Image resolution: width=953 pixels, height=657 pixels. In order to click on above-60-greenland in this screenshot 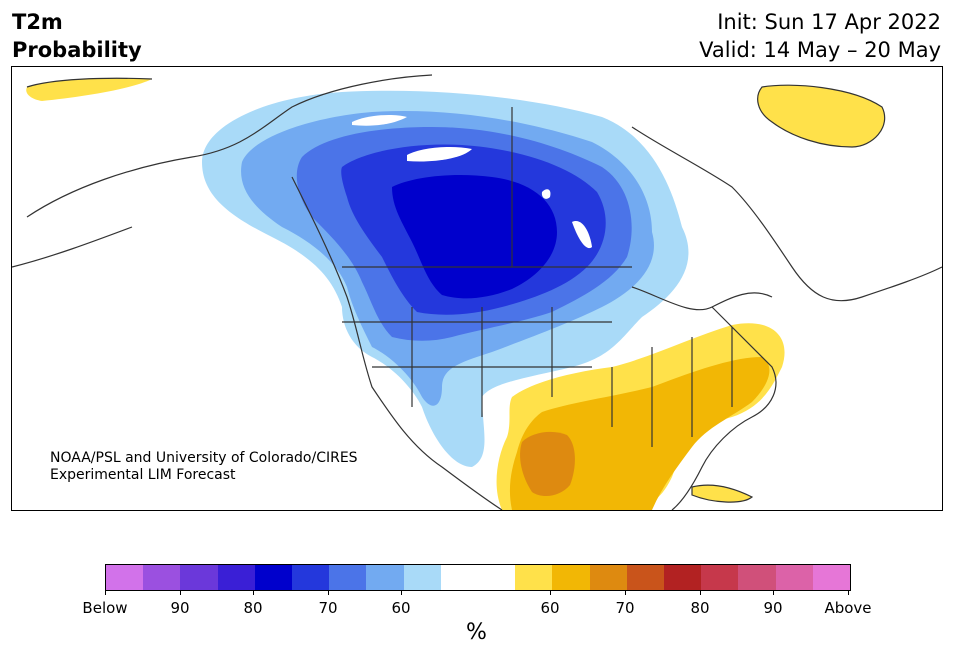, I will do `click(821, 116)`.